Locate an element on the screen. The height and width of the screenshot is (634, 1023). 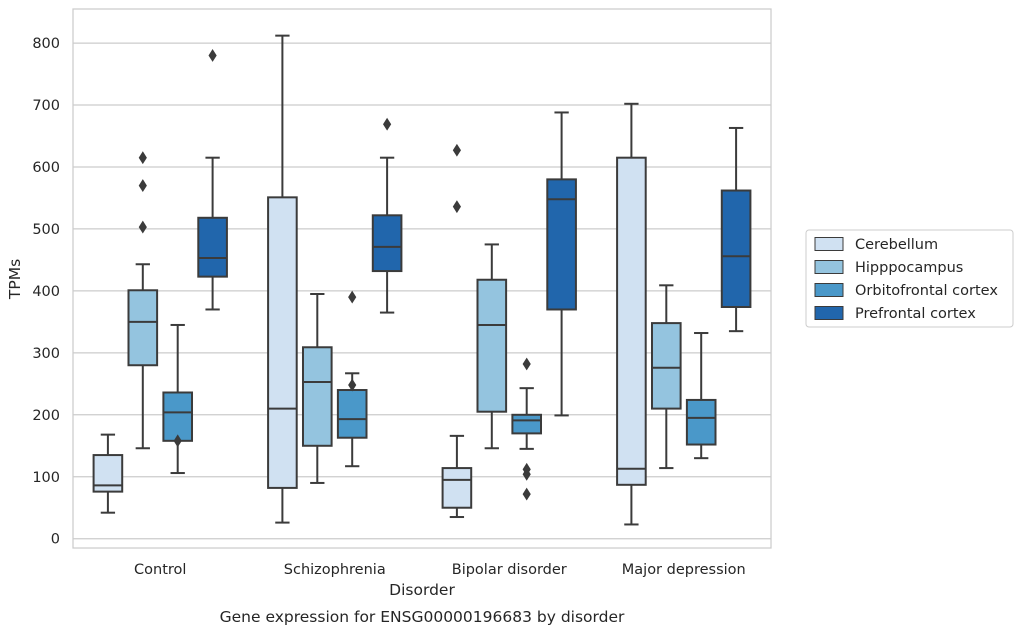
box-schizophrenia-cerebellum is located at coordinates (282, 279).